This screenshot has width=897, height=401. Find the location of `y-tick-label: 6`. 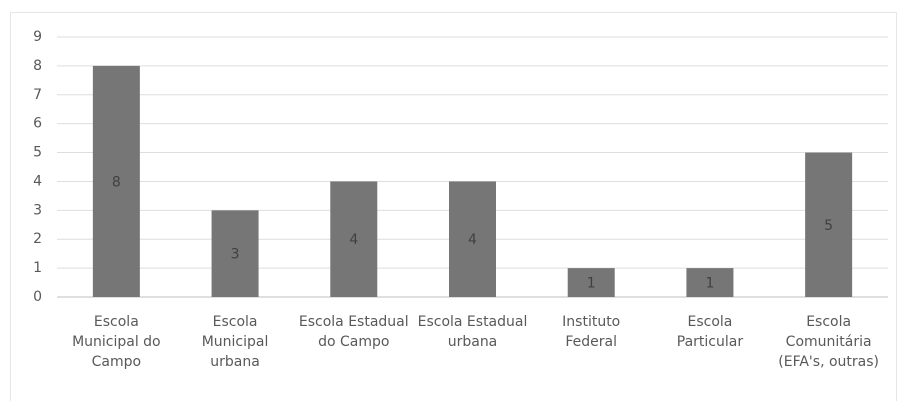

y-tick-label: 6 is located at coordinates (37, 124).